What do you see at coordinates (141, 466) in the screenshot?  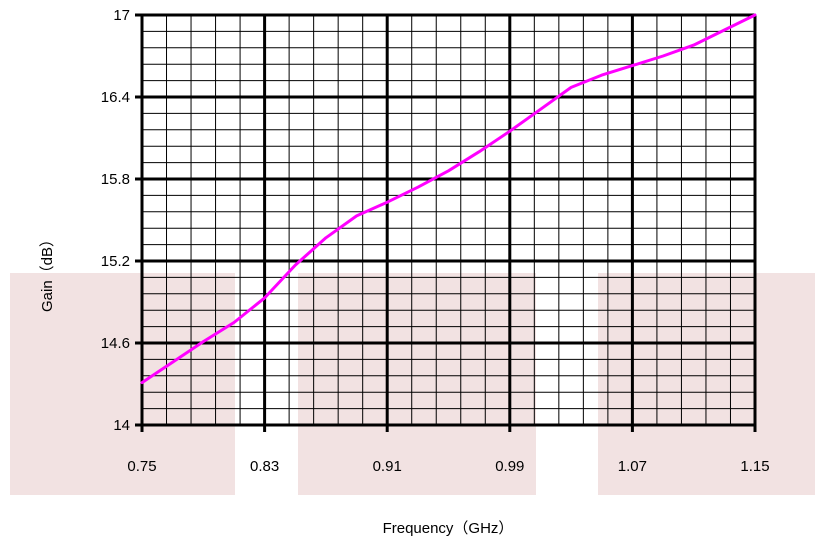 I see `x-tick-label: 0.75` at bounding box center [141, 466].